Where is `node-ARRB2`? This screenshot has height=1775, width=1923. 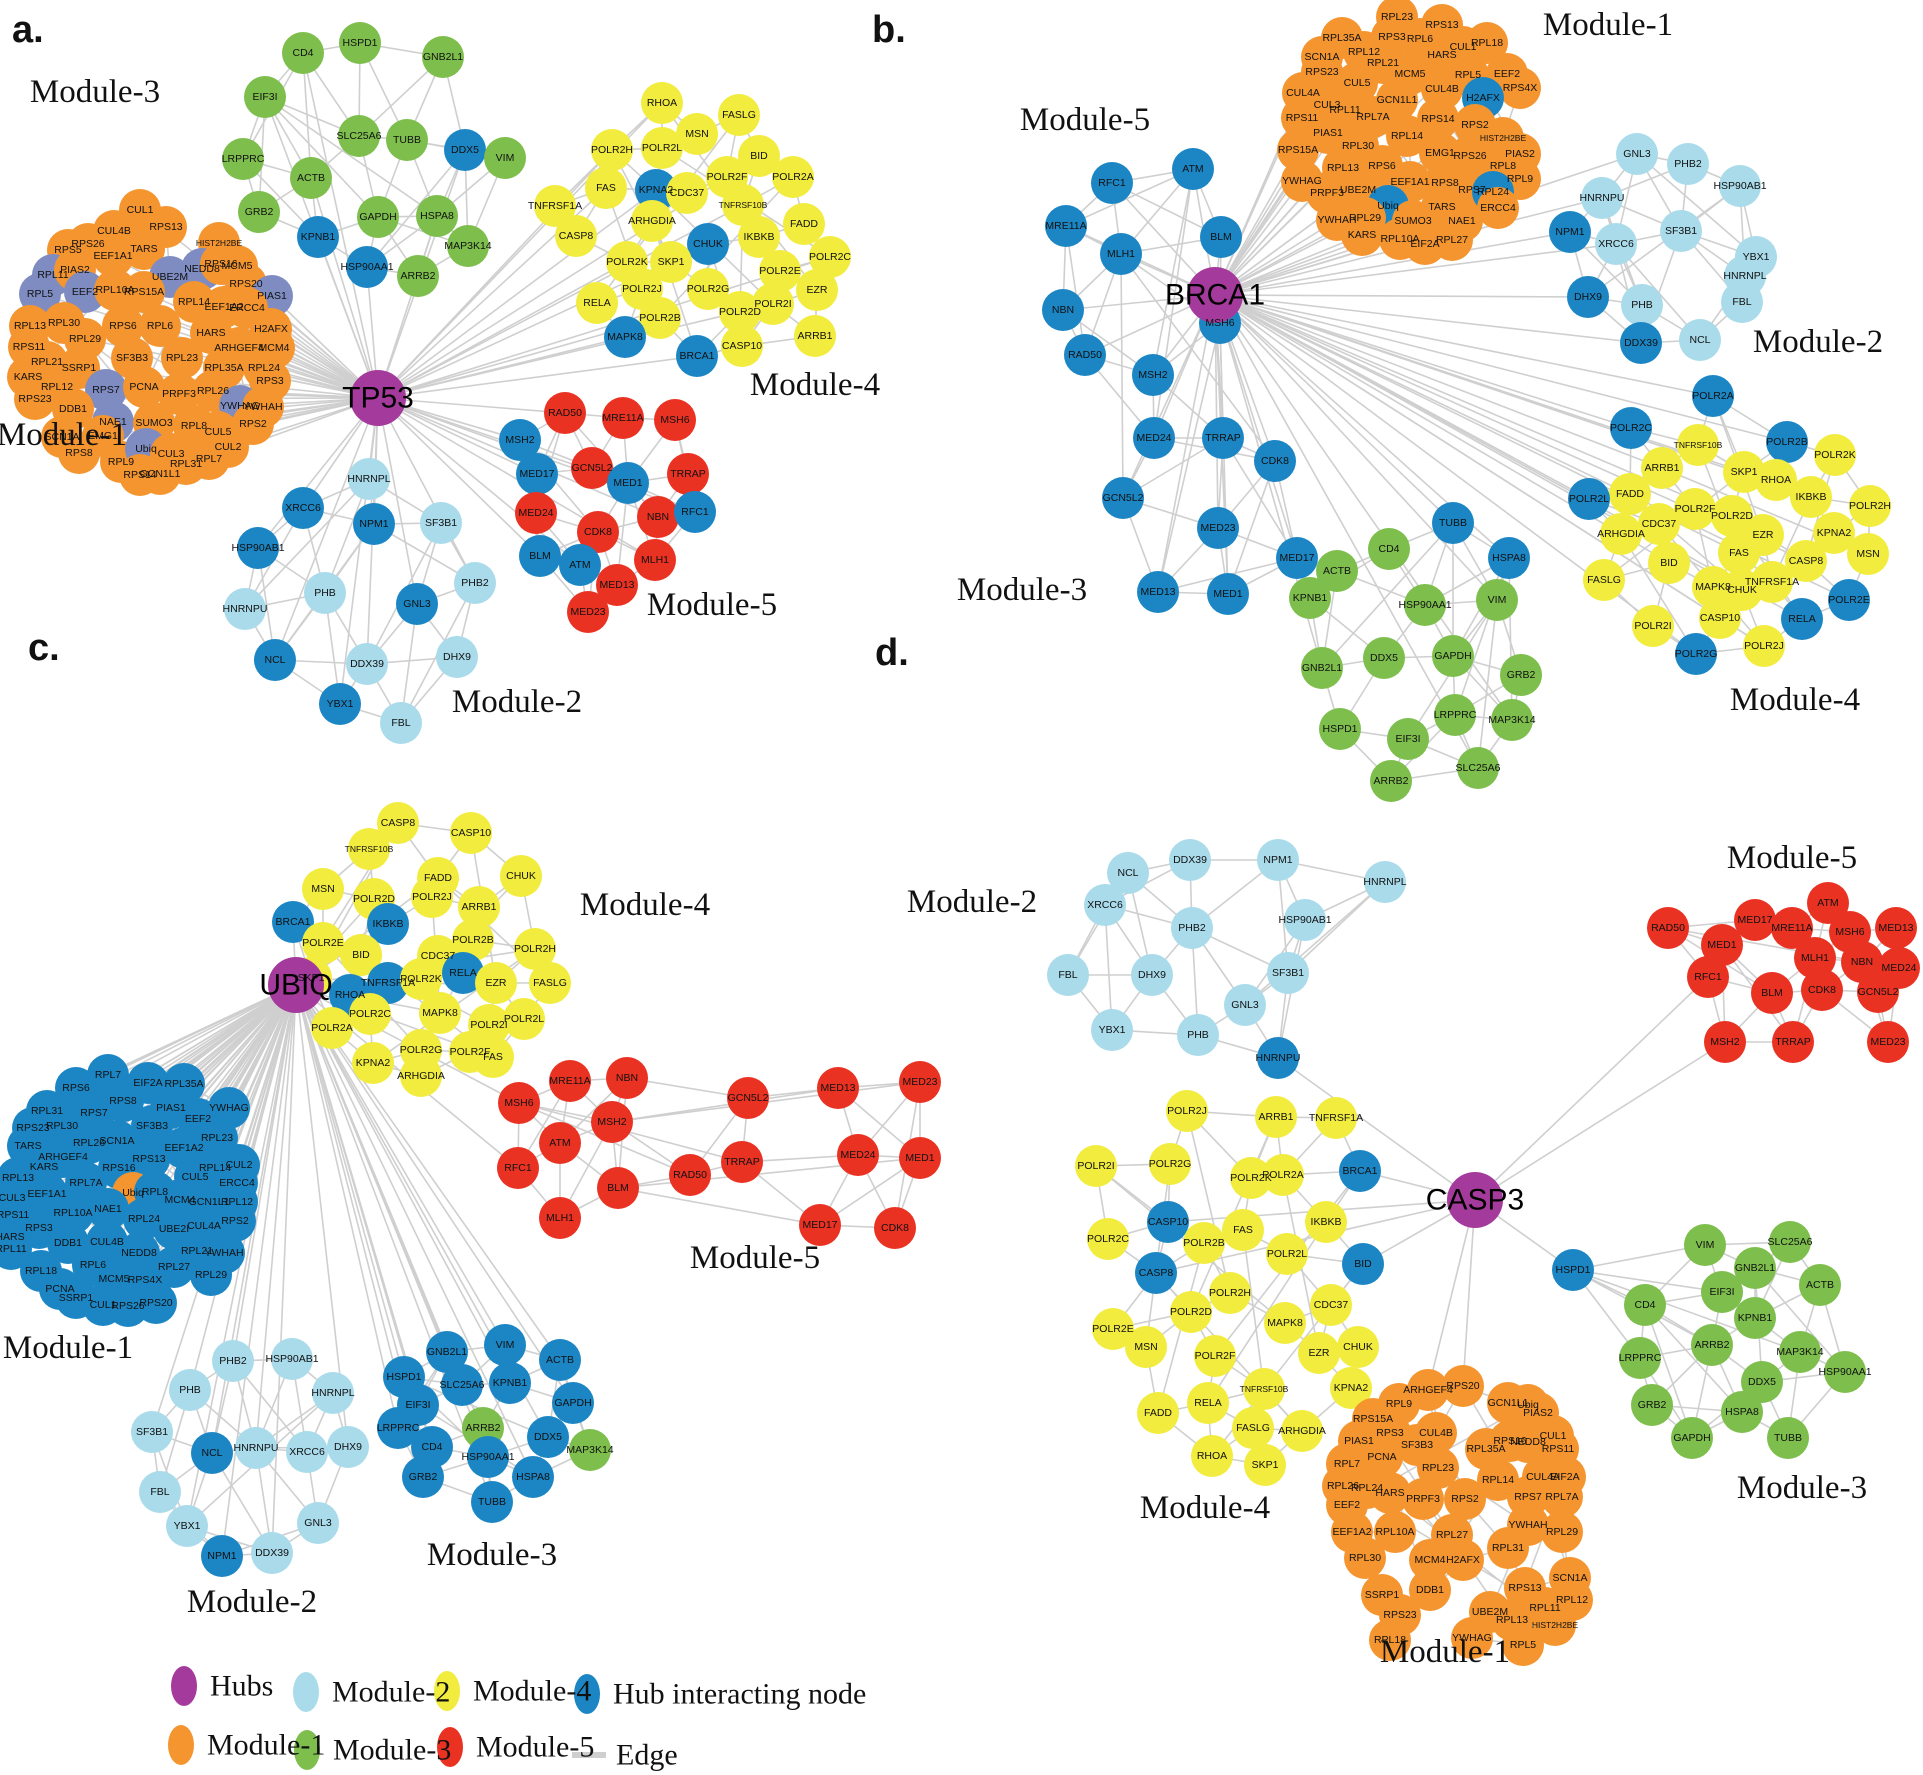 node-ARRB2 is located at coordinates (418, 276).